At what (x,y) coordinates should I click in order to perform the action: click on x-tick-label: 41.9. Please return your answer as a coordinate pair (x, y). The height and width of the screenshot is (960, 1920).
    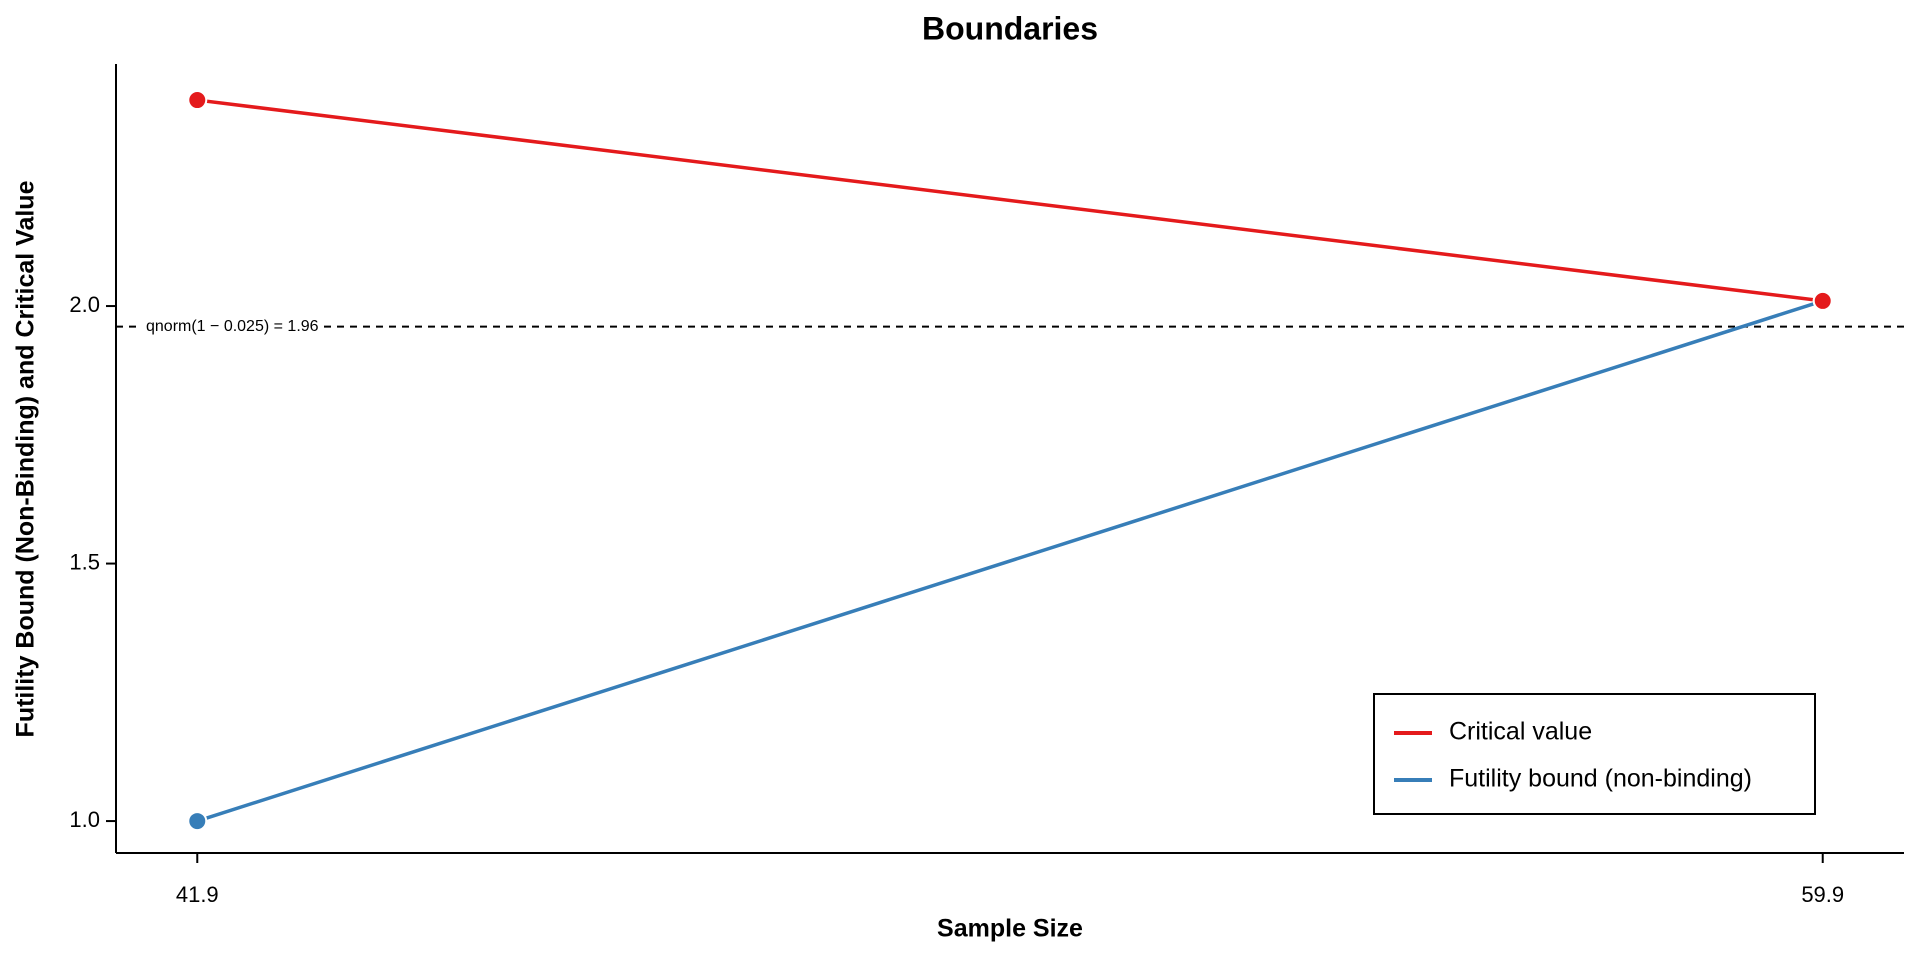
    Looking at the image, I should click on (197, 894).